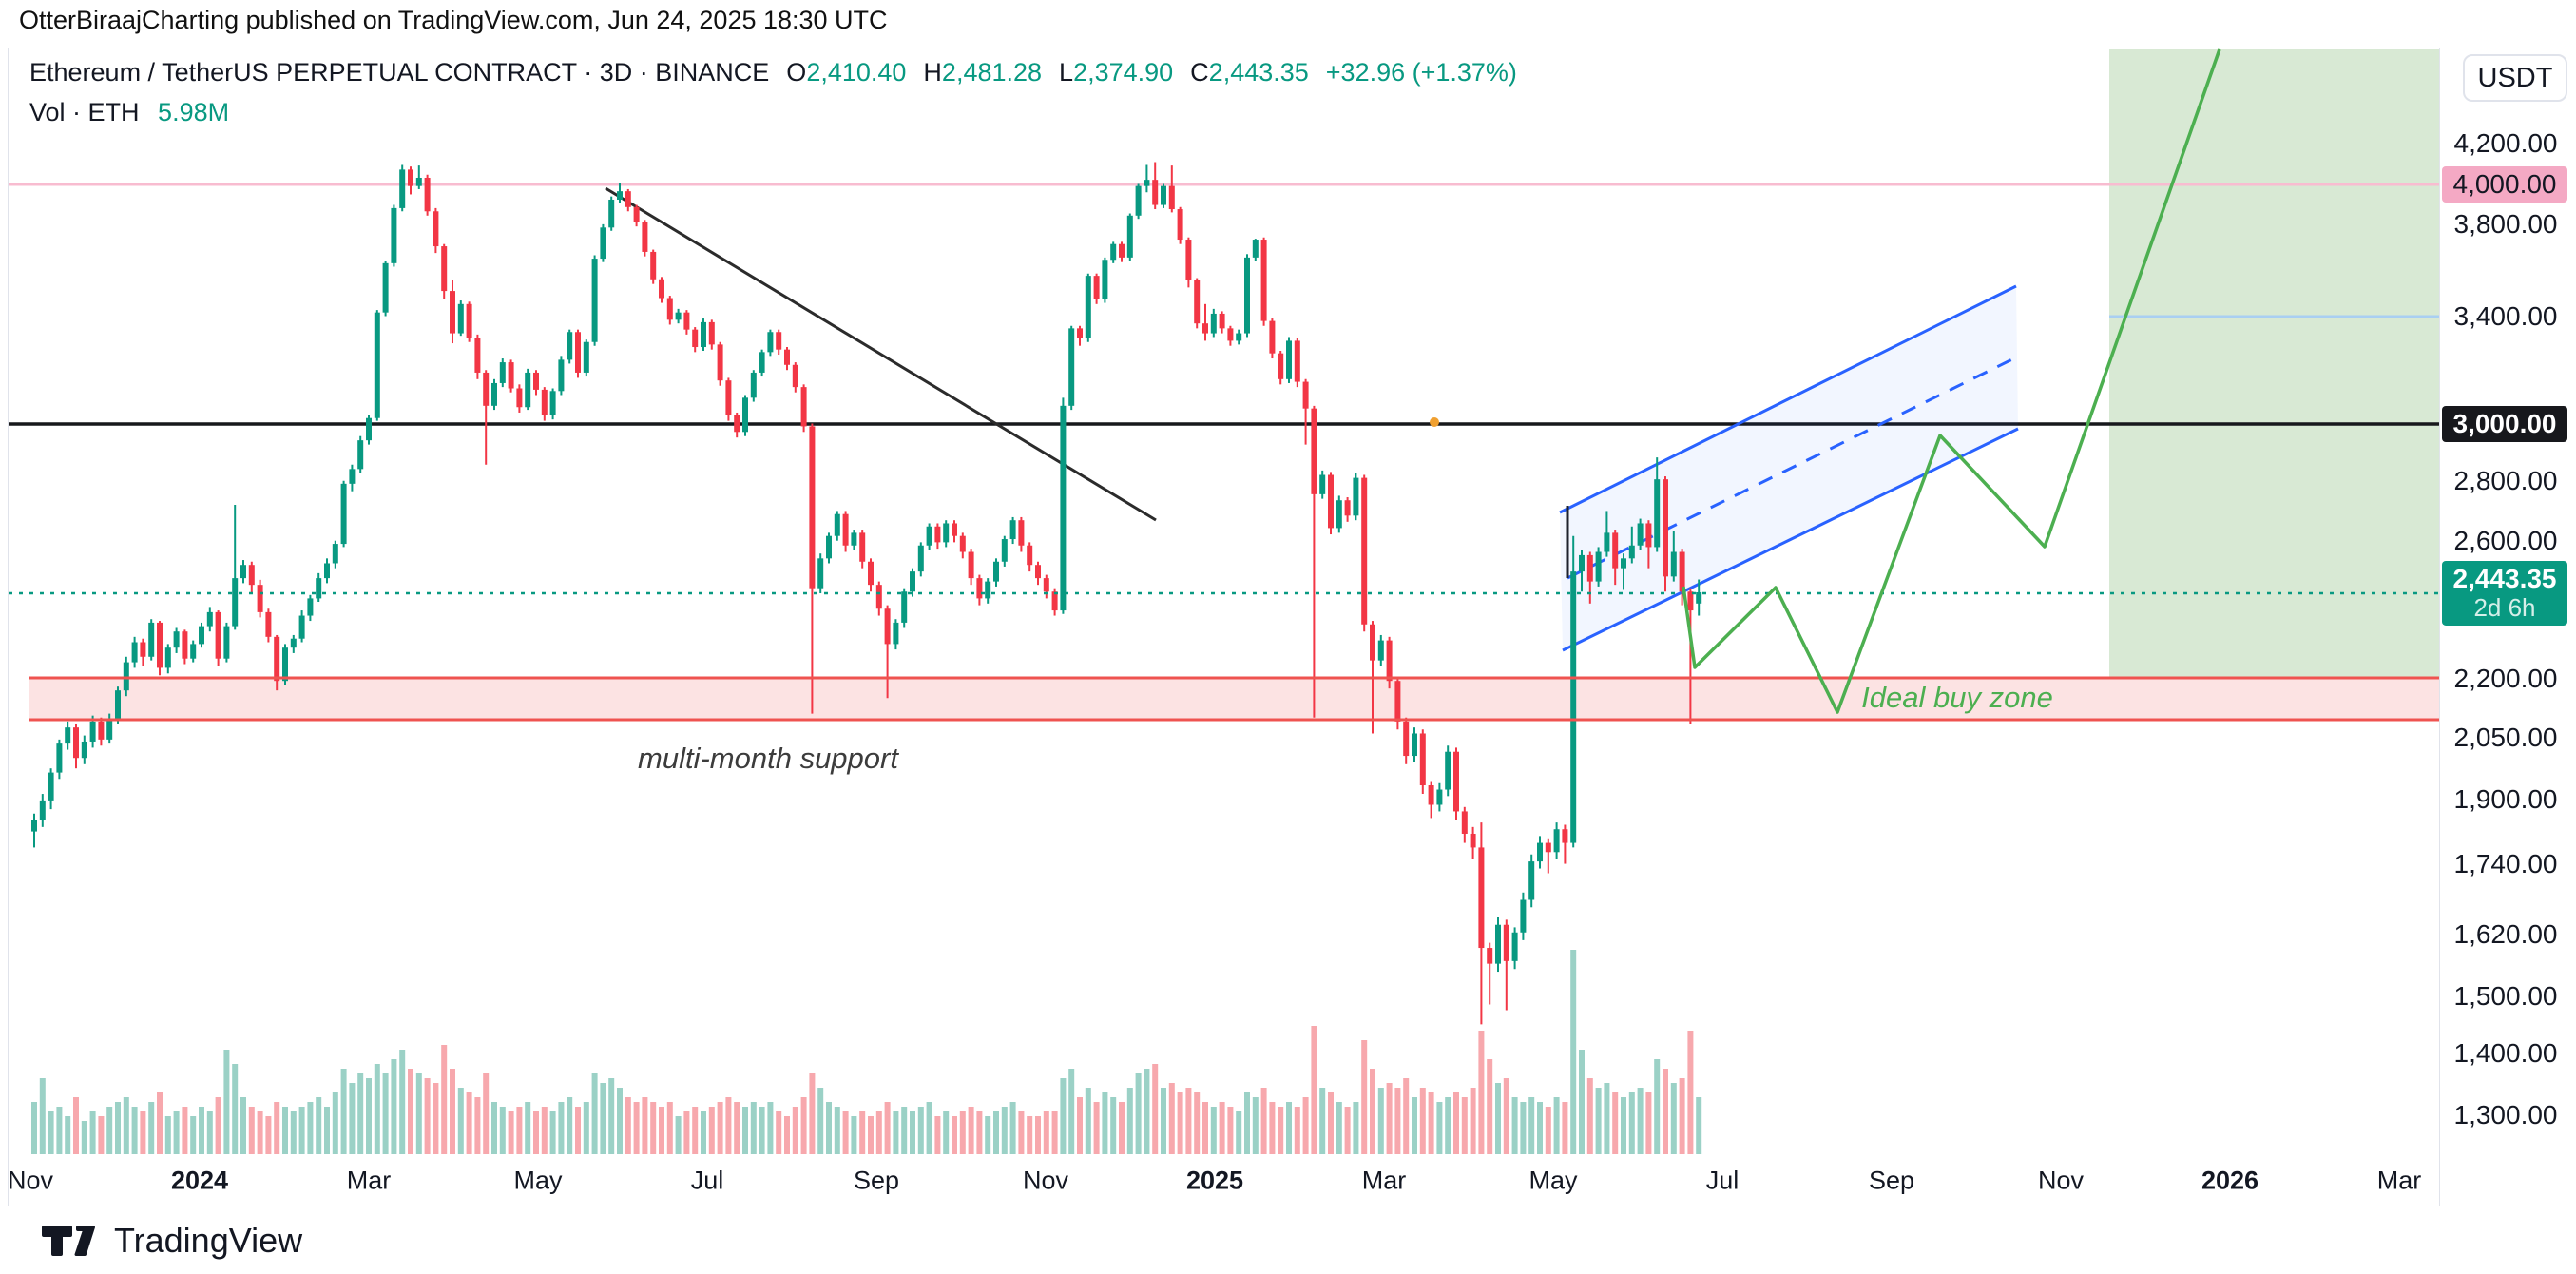 The width and height of the screenshot is (2576, 1274). Describe the element at coordinates (2505, 1114) in the screenshot. I see `price-label: 1,300.00` at that location.